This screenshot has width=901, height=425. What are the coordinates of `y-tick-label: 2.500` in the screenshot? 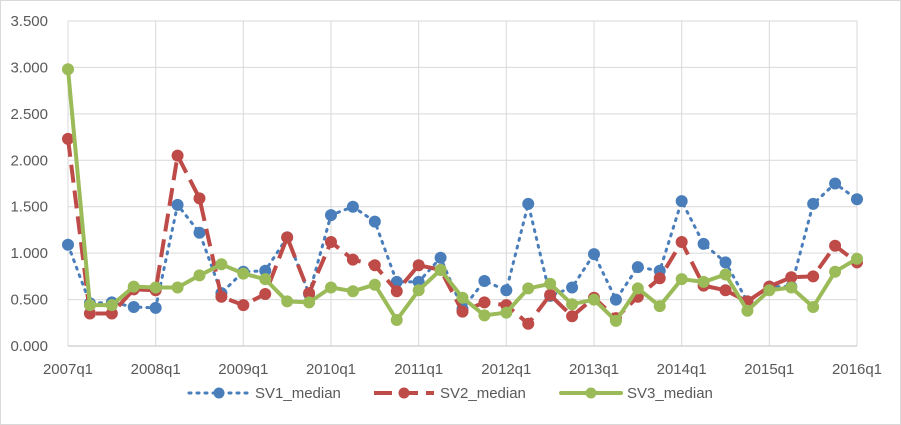 It's located at (29, 114).